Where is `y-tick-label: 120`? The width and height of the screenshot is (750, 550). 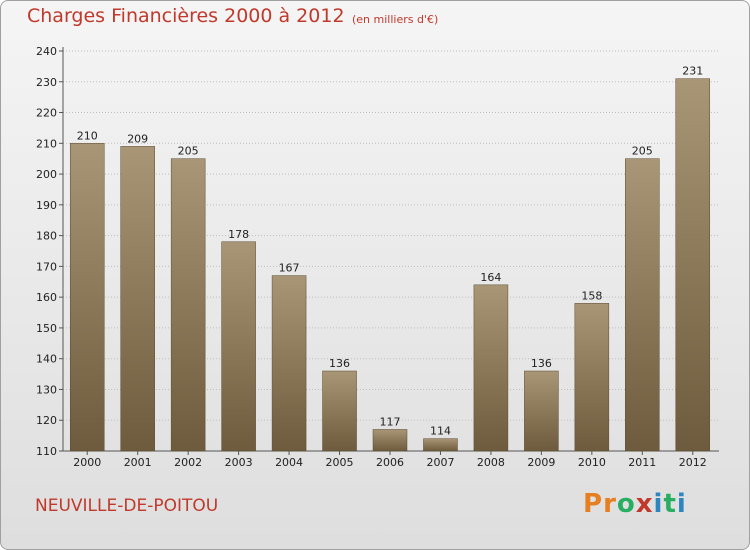 y-tick-label: 120 is located at coordinates (46, 420).